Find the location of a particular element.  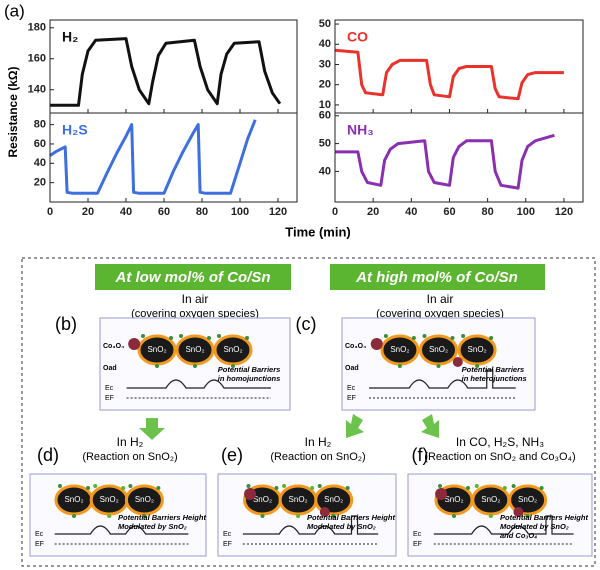

arrow is located at coordinates (430, 426).